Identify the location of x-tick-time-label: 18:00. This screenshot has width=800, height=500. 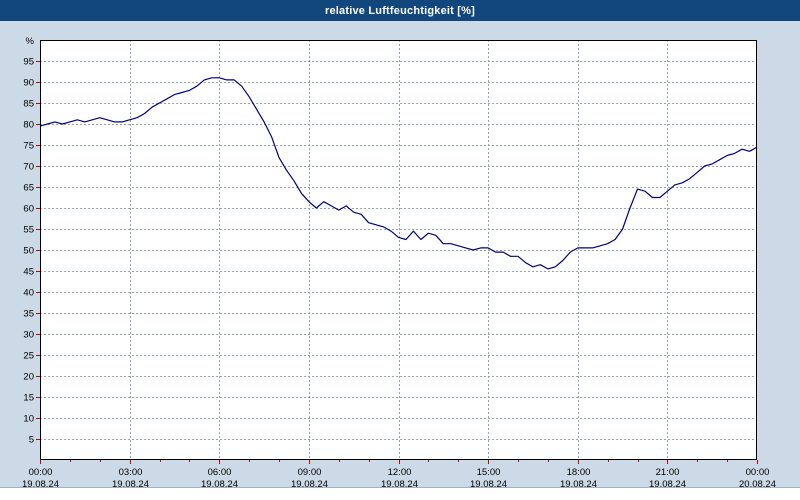
(579, 472).